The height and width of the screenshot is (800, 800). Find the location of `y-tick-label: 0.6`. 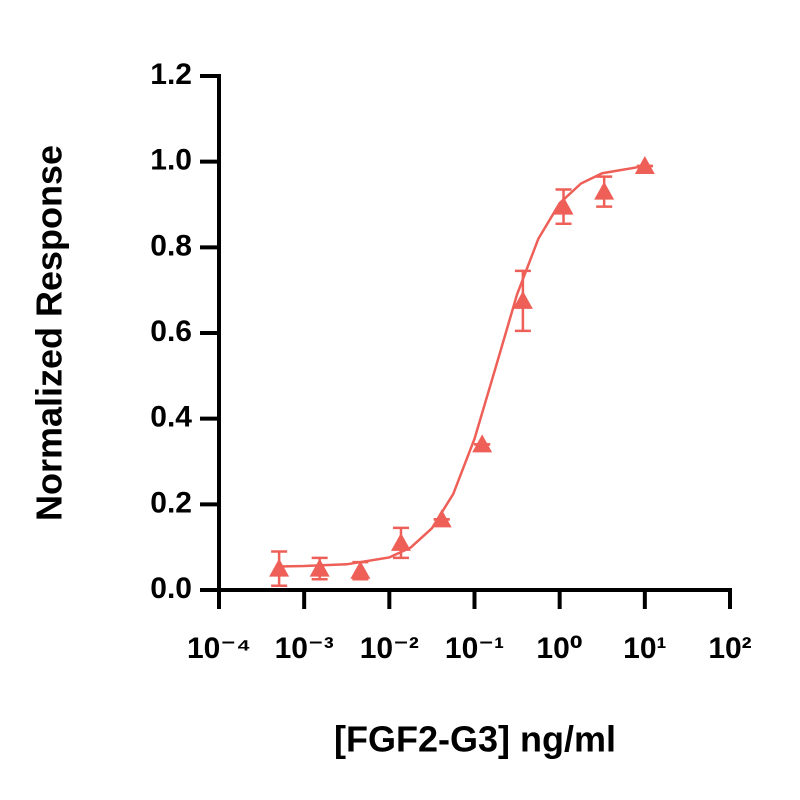

y-tick-label: 0.6 is located at coordinates (171, 331).